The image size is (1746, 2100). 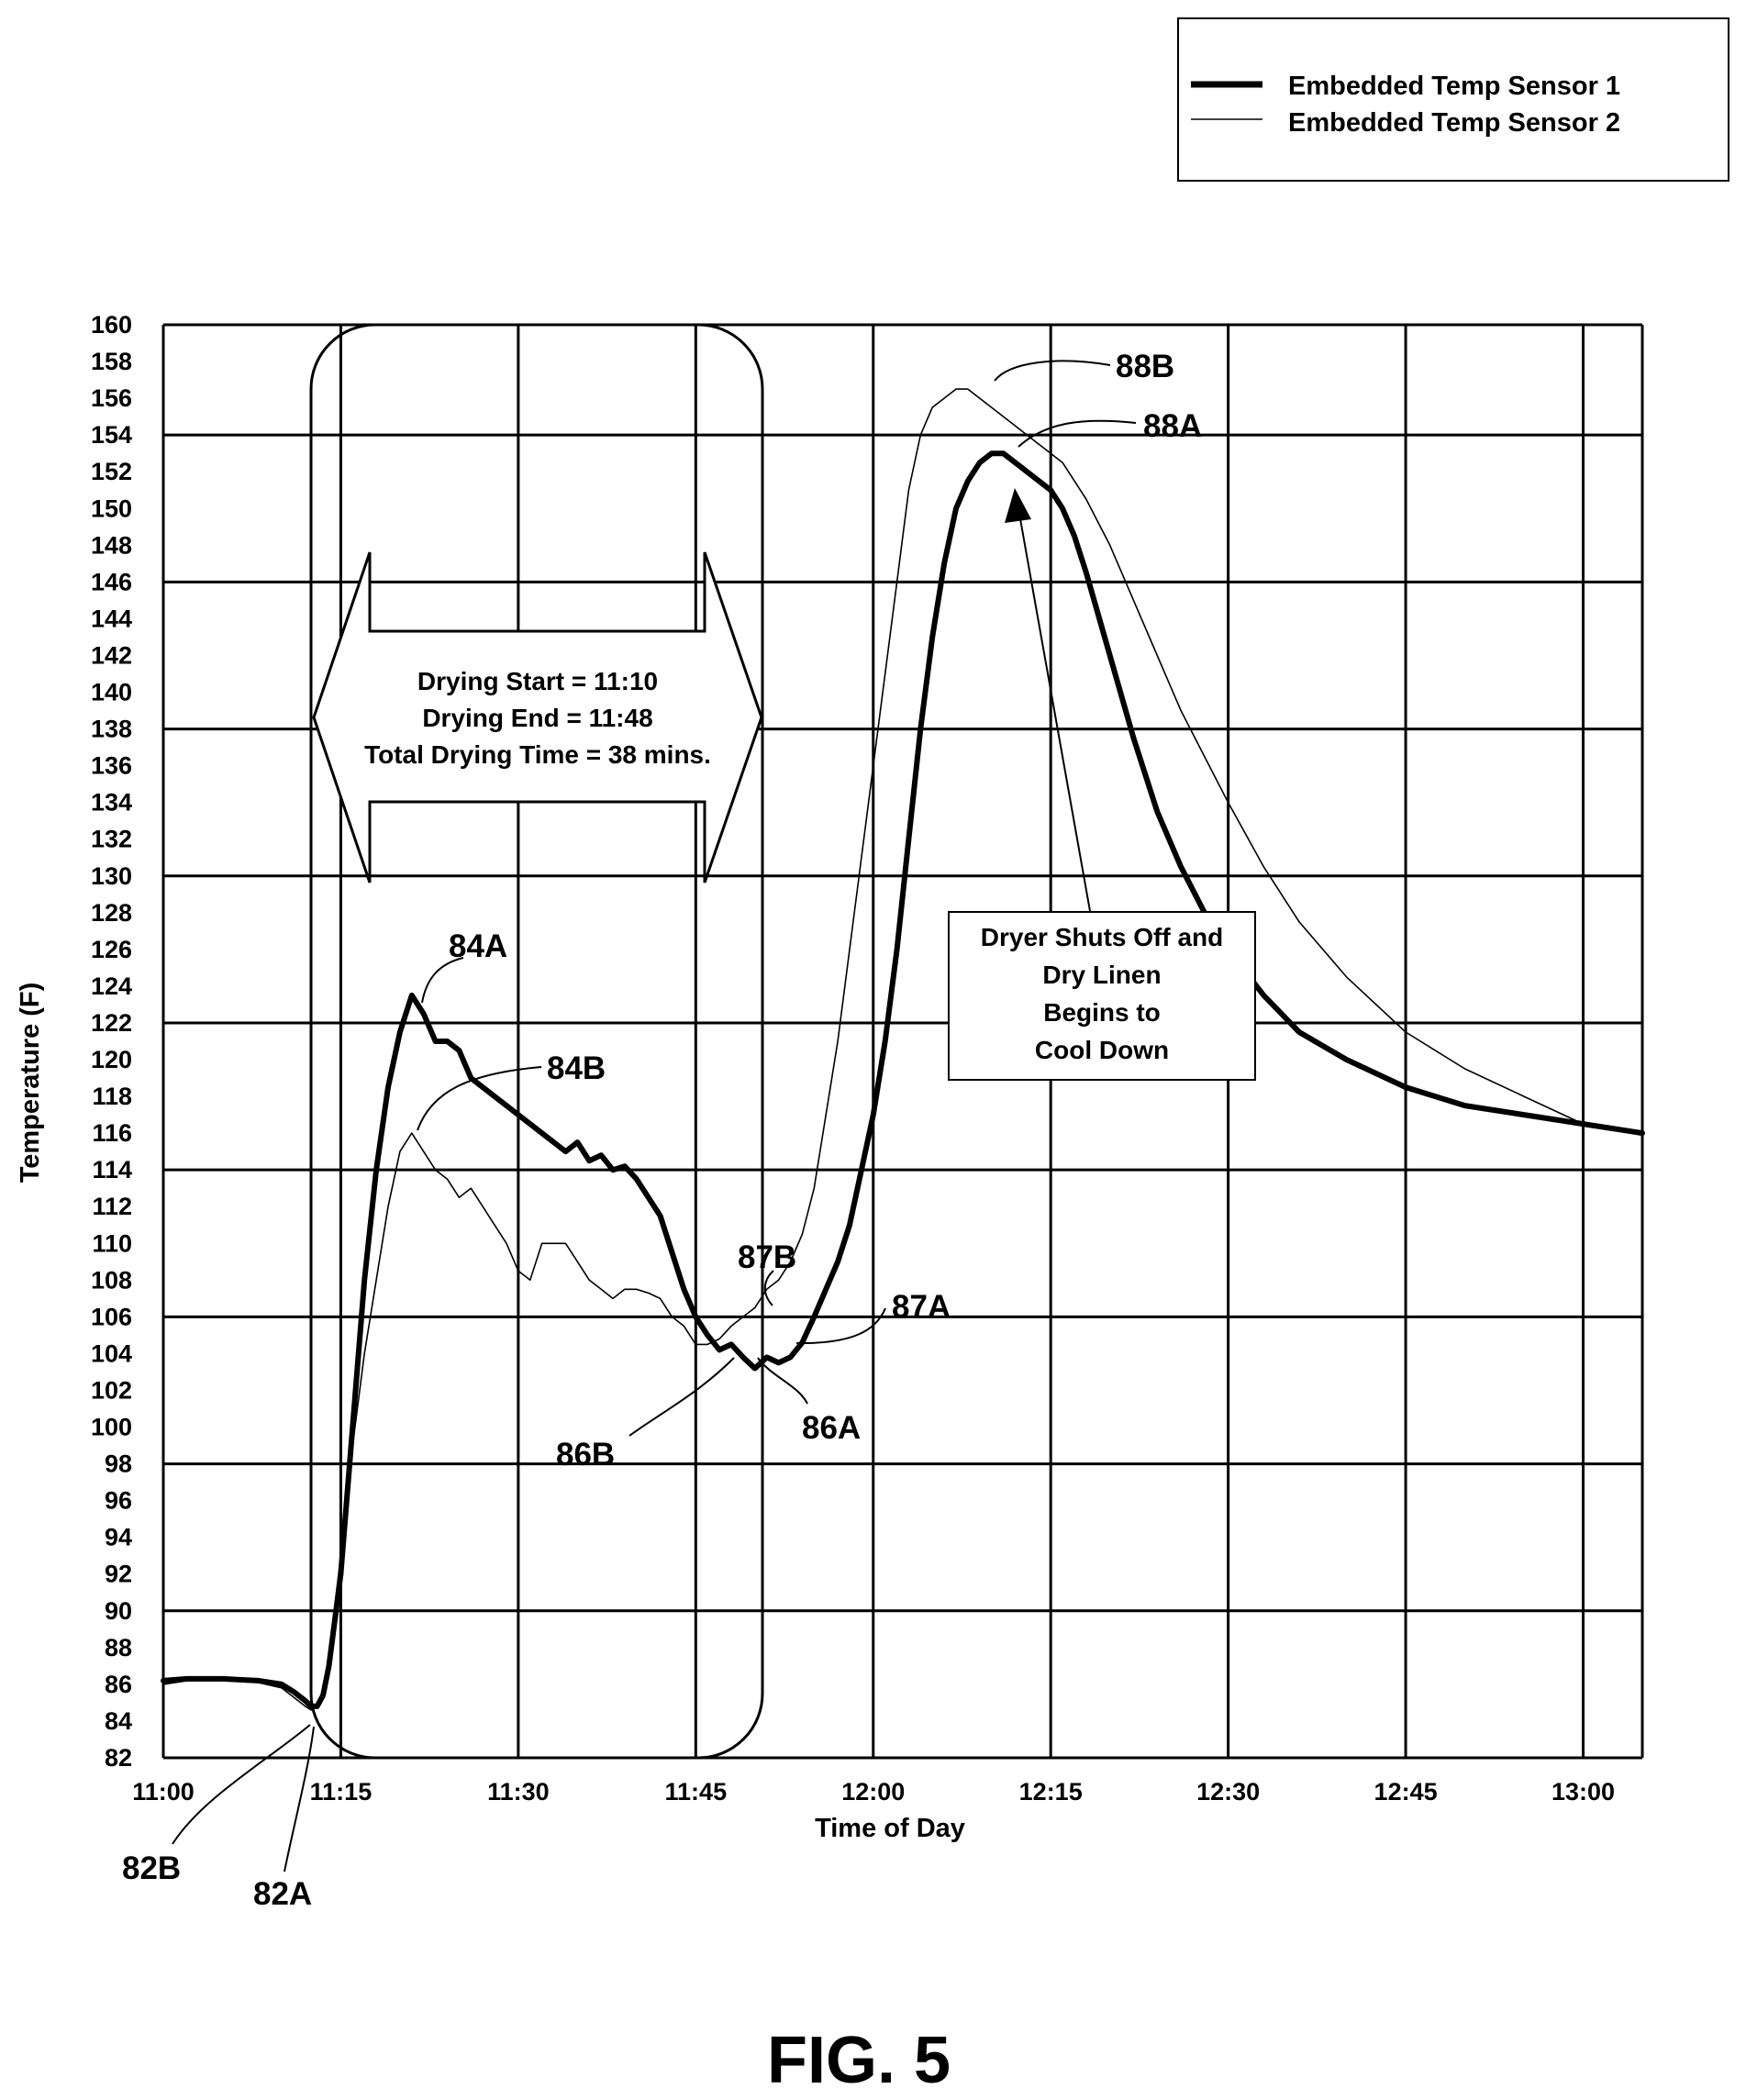 What do you see at coordinates (112, 1133) in the screenshot?
I see `y-tick-116: 116` at bounding box center [112, 1133].